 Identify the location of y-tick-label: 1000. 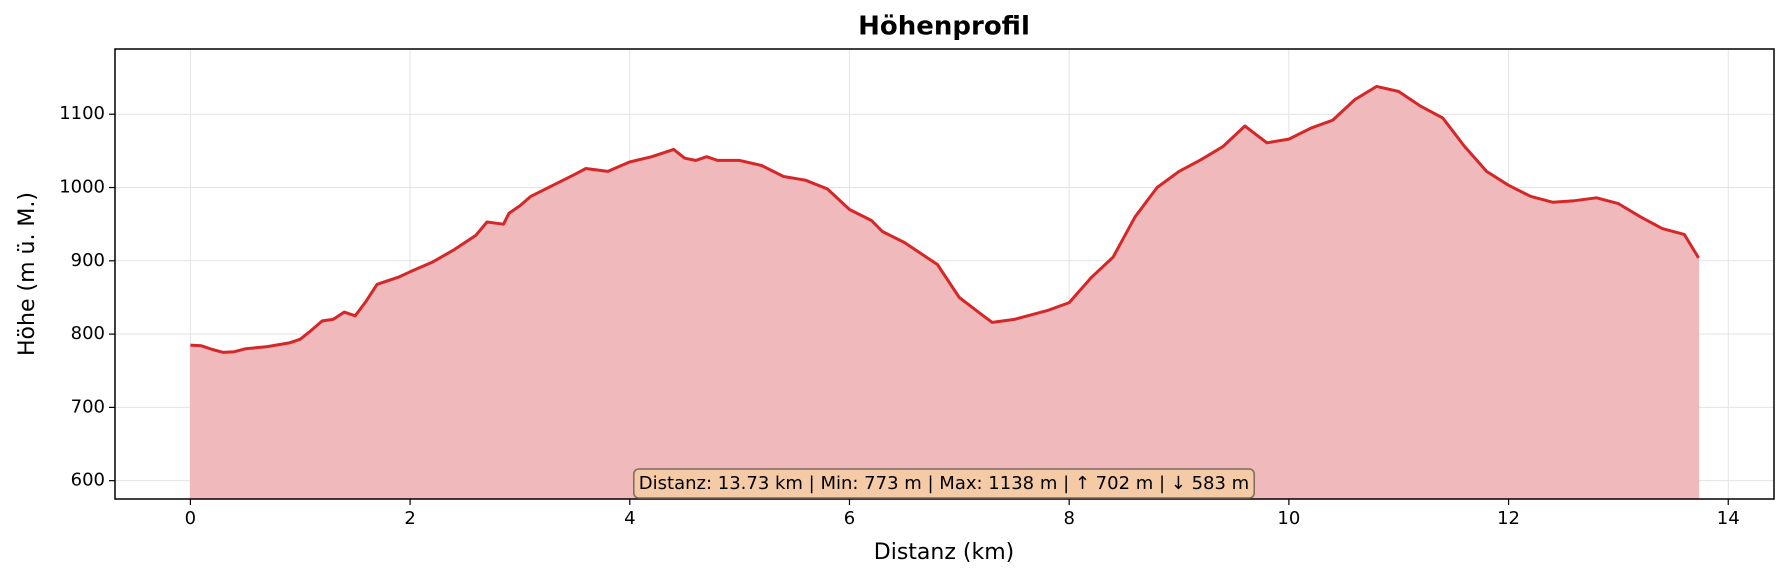
(82, 187).